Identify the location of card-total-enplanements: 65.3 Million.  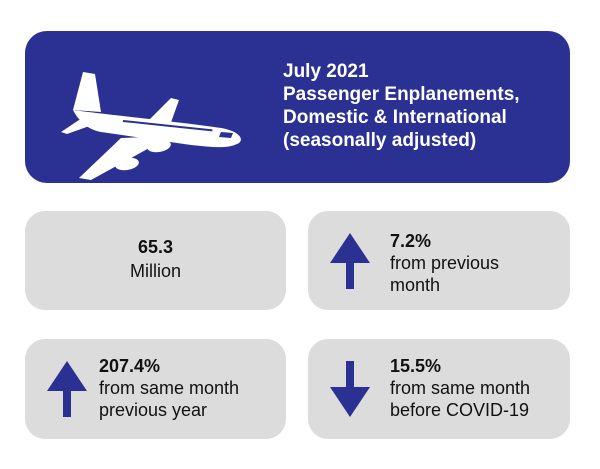
(155, 260).